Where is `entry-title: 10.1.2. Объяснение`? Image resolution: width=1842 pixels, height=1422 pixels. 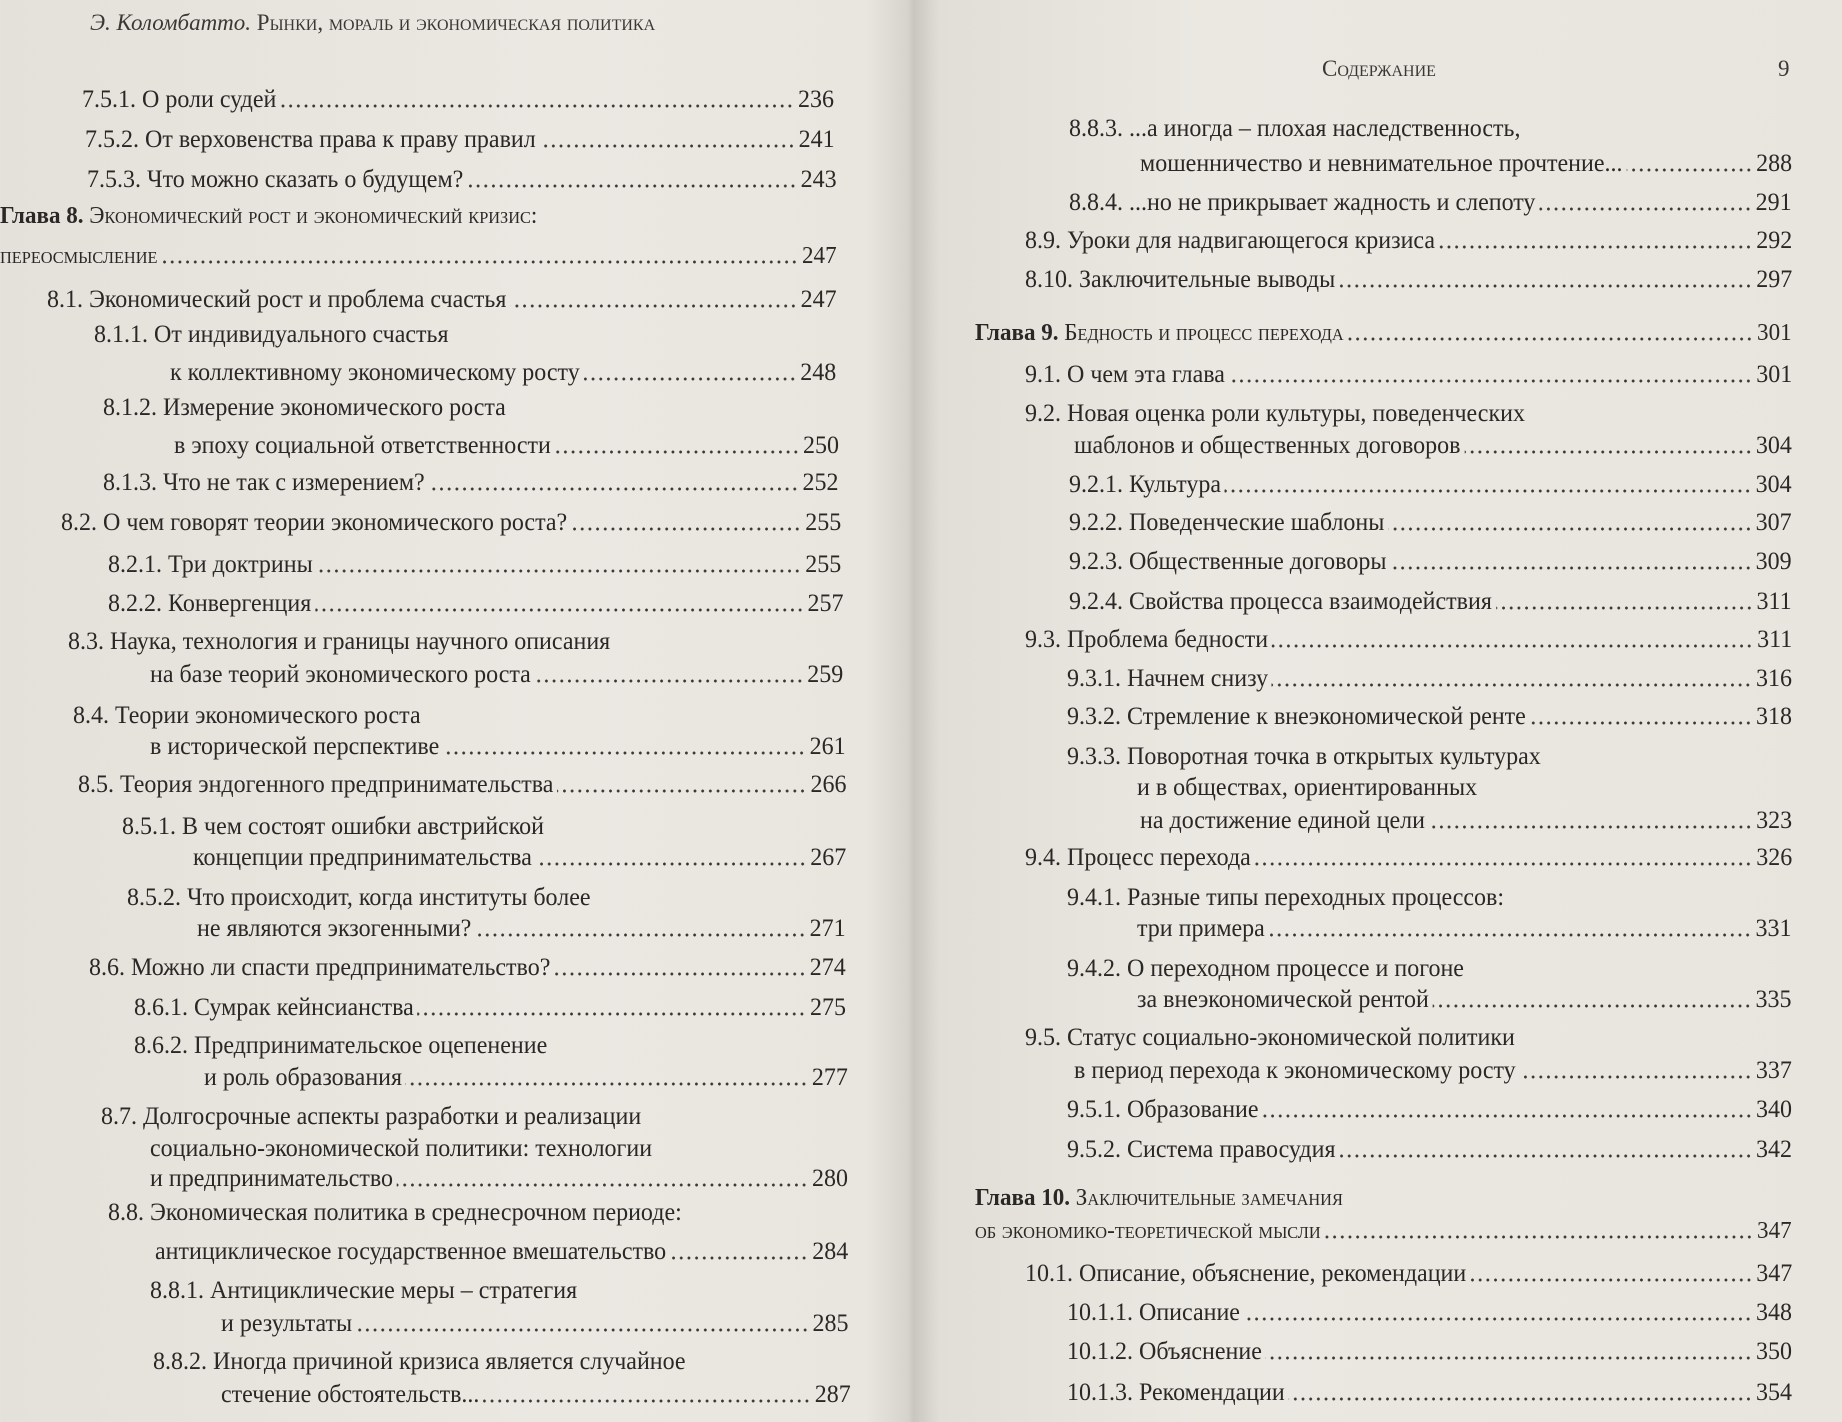 entry-title: 10.1.2. Объяснение is located at coordinates (1164, 1351).